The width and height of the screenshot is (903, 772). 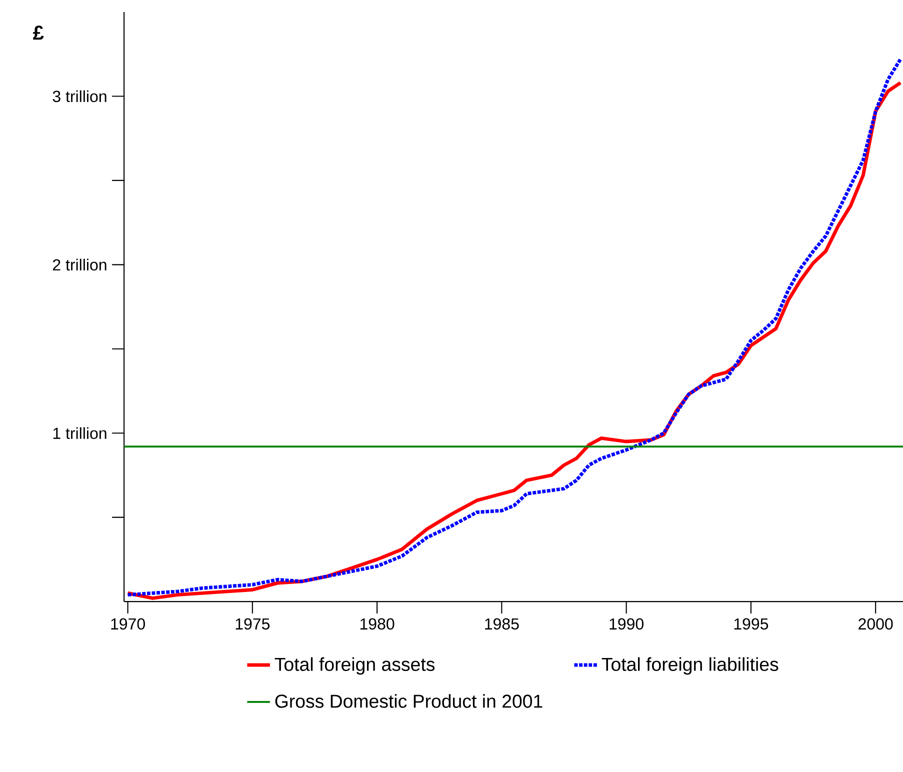 What do you see at coordinates (79, 264) in the screenshot?
I see `y-tick-label: 2 trillion` at bounding box center [79, 264].